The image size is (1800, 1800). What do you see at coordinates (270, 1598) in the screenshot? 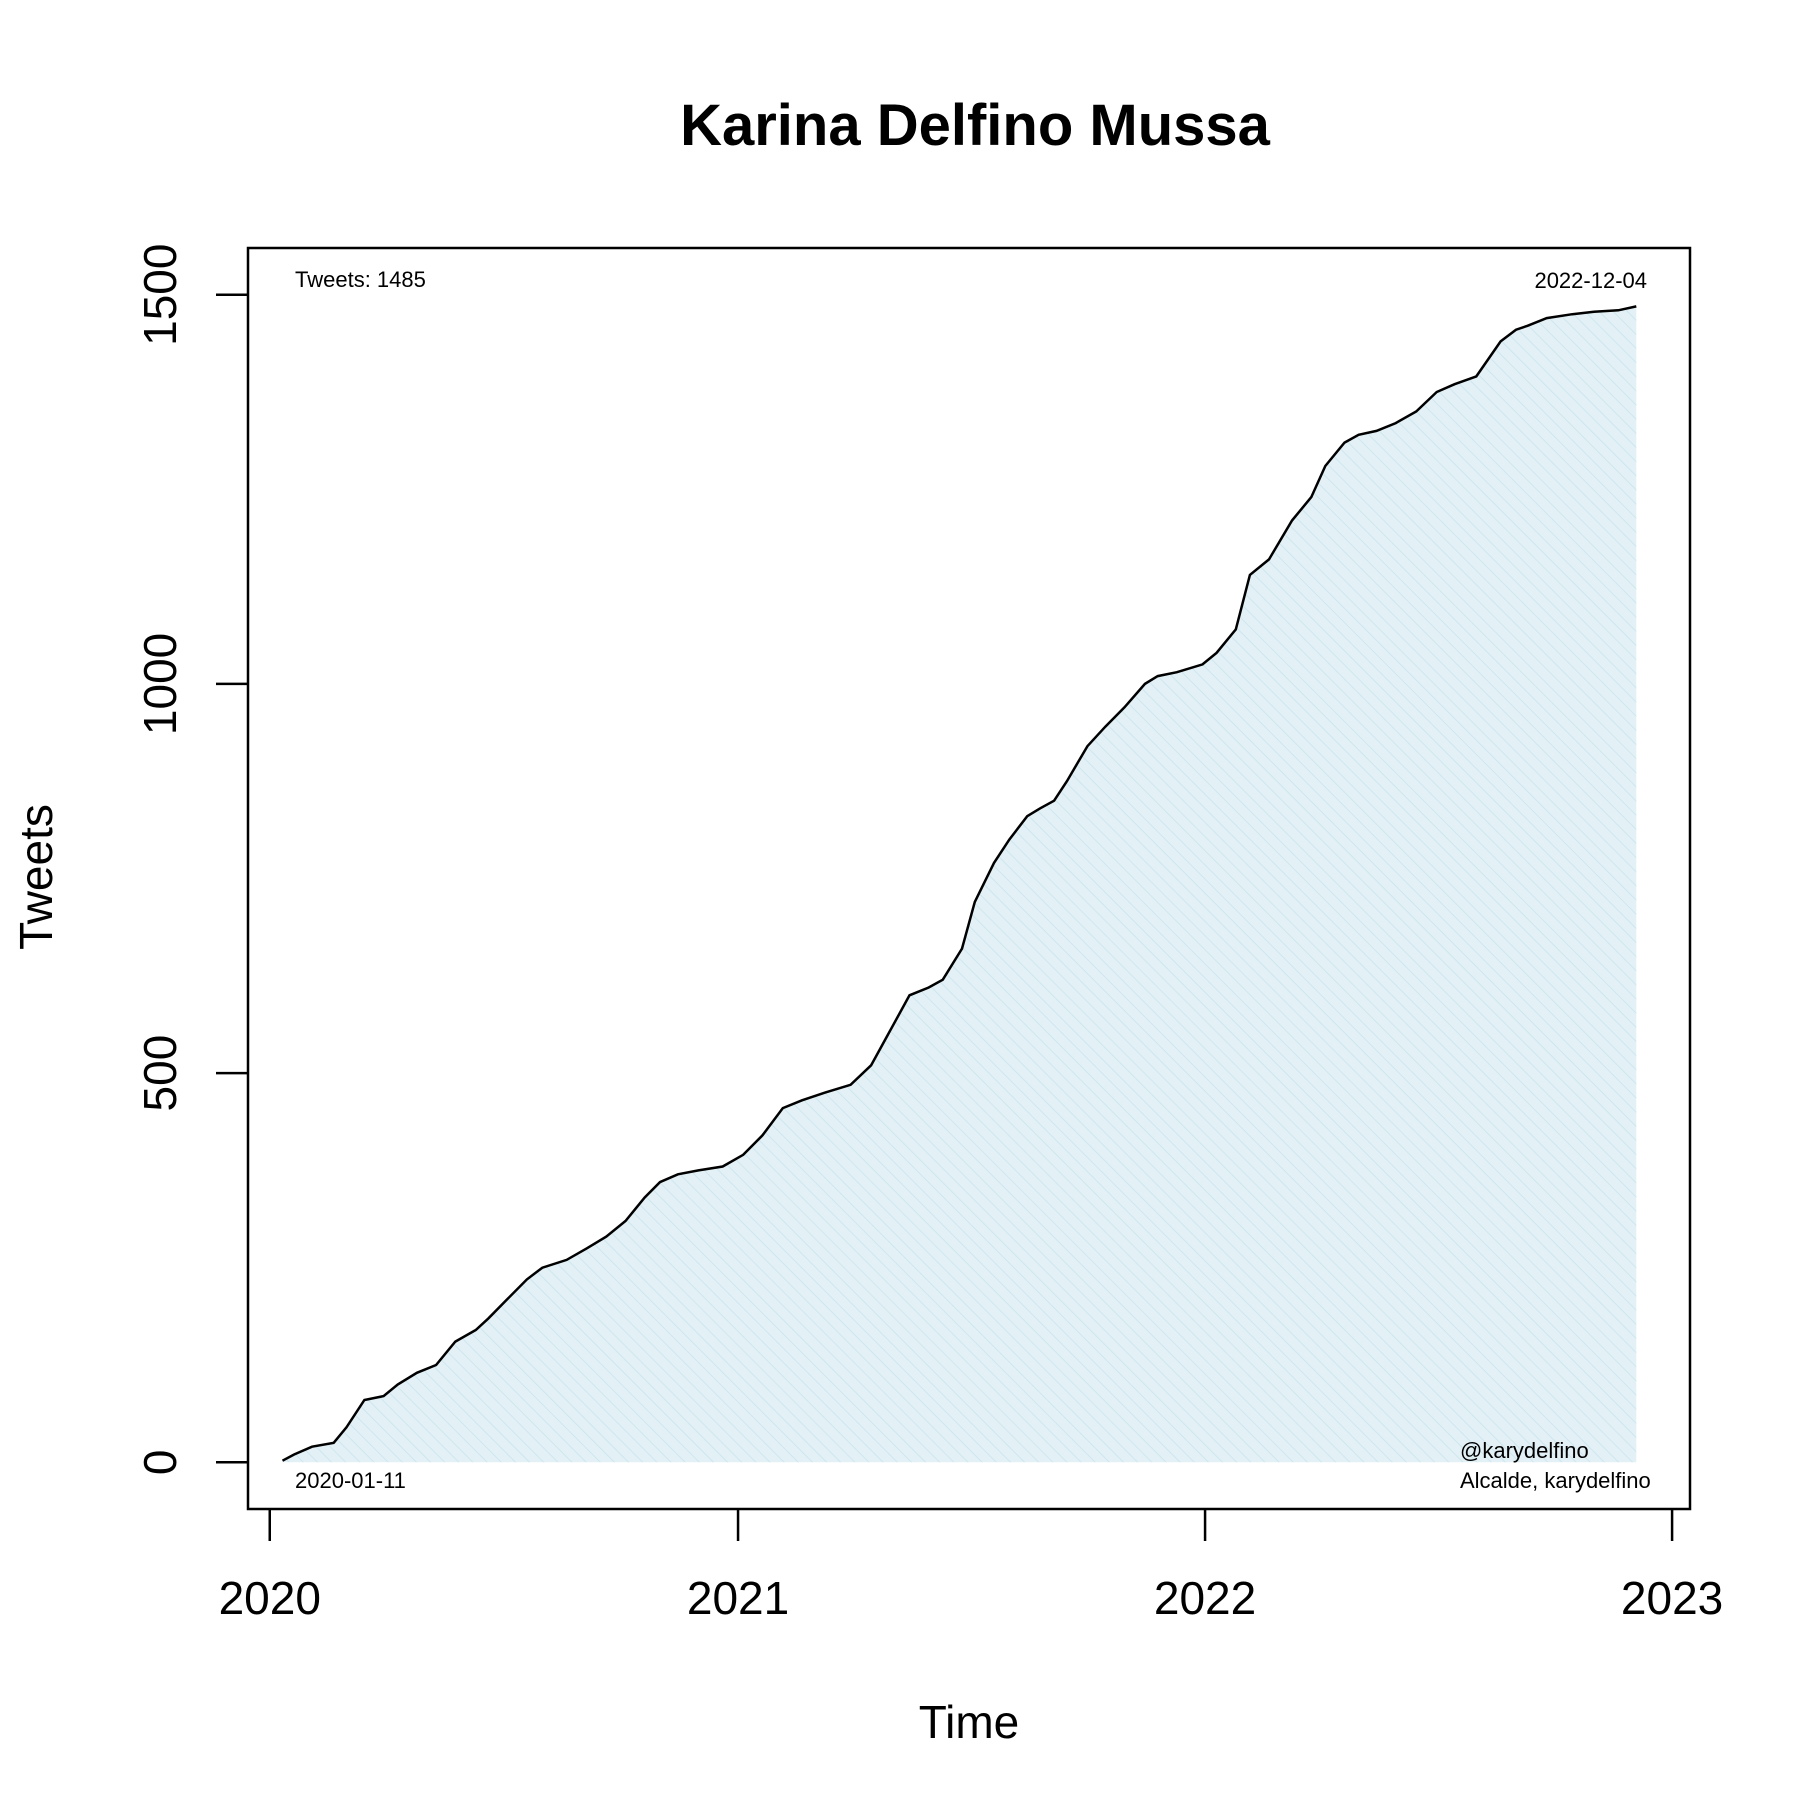
I see `x-tick-label: 2020` at bounding box center [270, 1598].